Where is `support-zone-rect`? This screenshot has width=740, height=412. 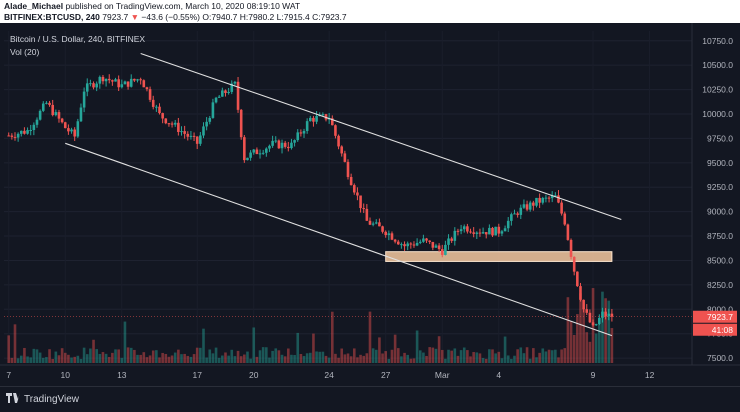
support-zone-rect is located at coordinates (499, 256).